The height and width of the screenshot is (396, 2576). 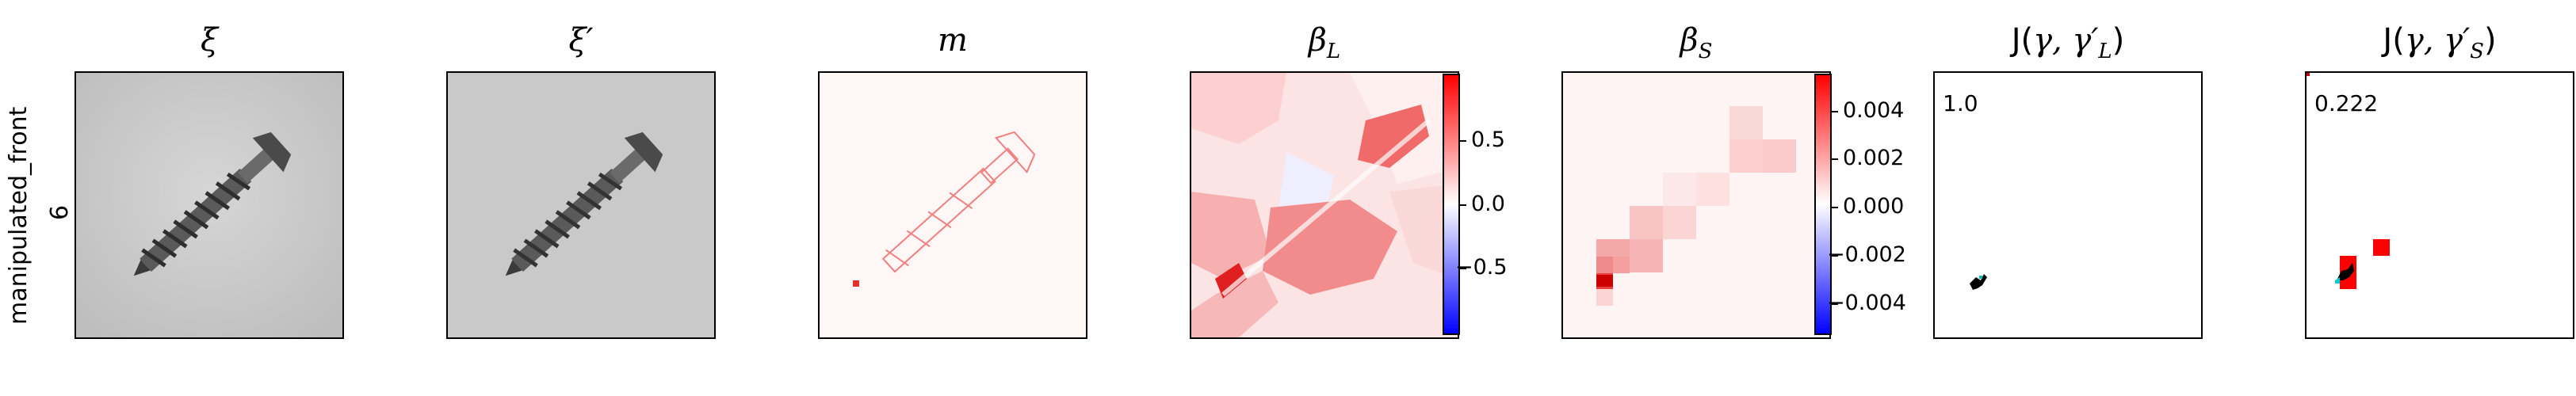 I want to click on panel-xi-prime-image, so click(x=581, y=205).